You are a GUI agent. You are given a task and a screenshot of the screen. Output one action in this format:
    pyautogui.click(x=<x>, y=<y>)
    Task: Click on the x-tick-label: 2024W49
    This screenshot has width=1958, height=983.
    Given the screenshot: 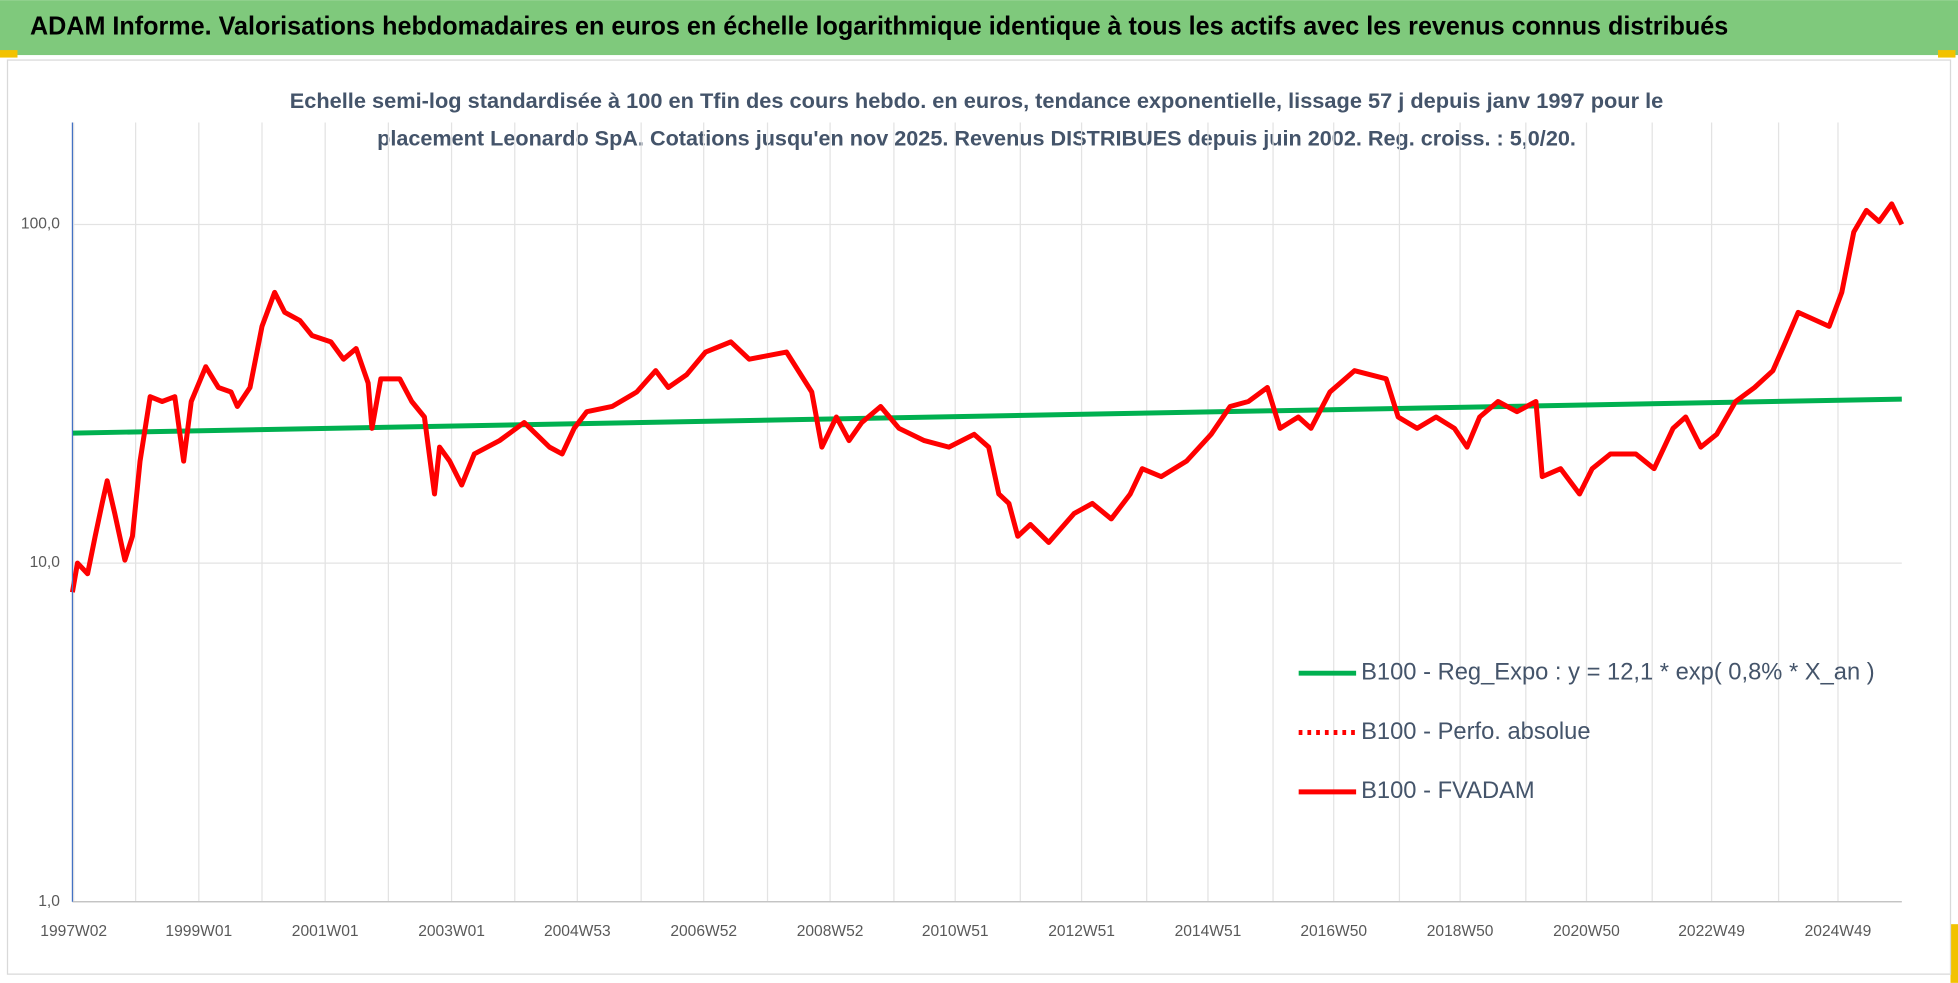 What is the action you would take?
    pyautogui.click(x=1838, y=931)
    